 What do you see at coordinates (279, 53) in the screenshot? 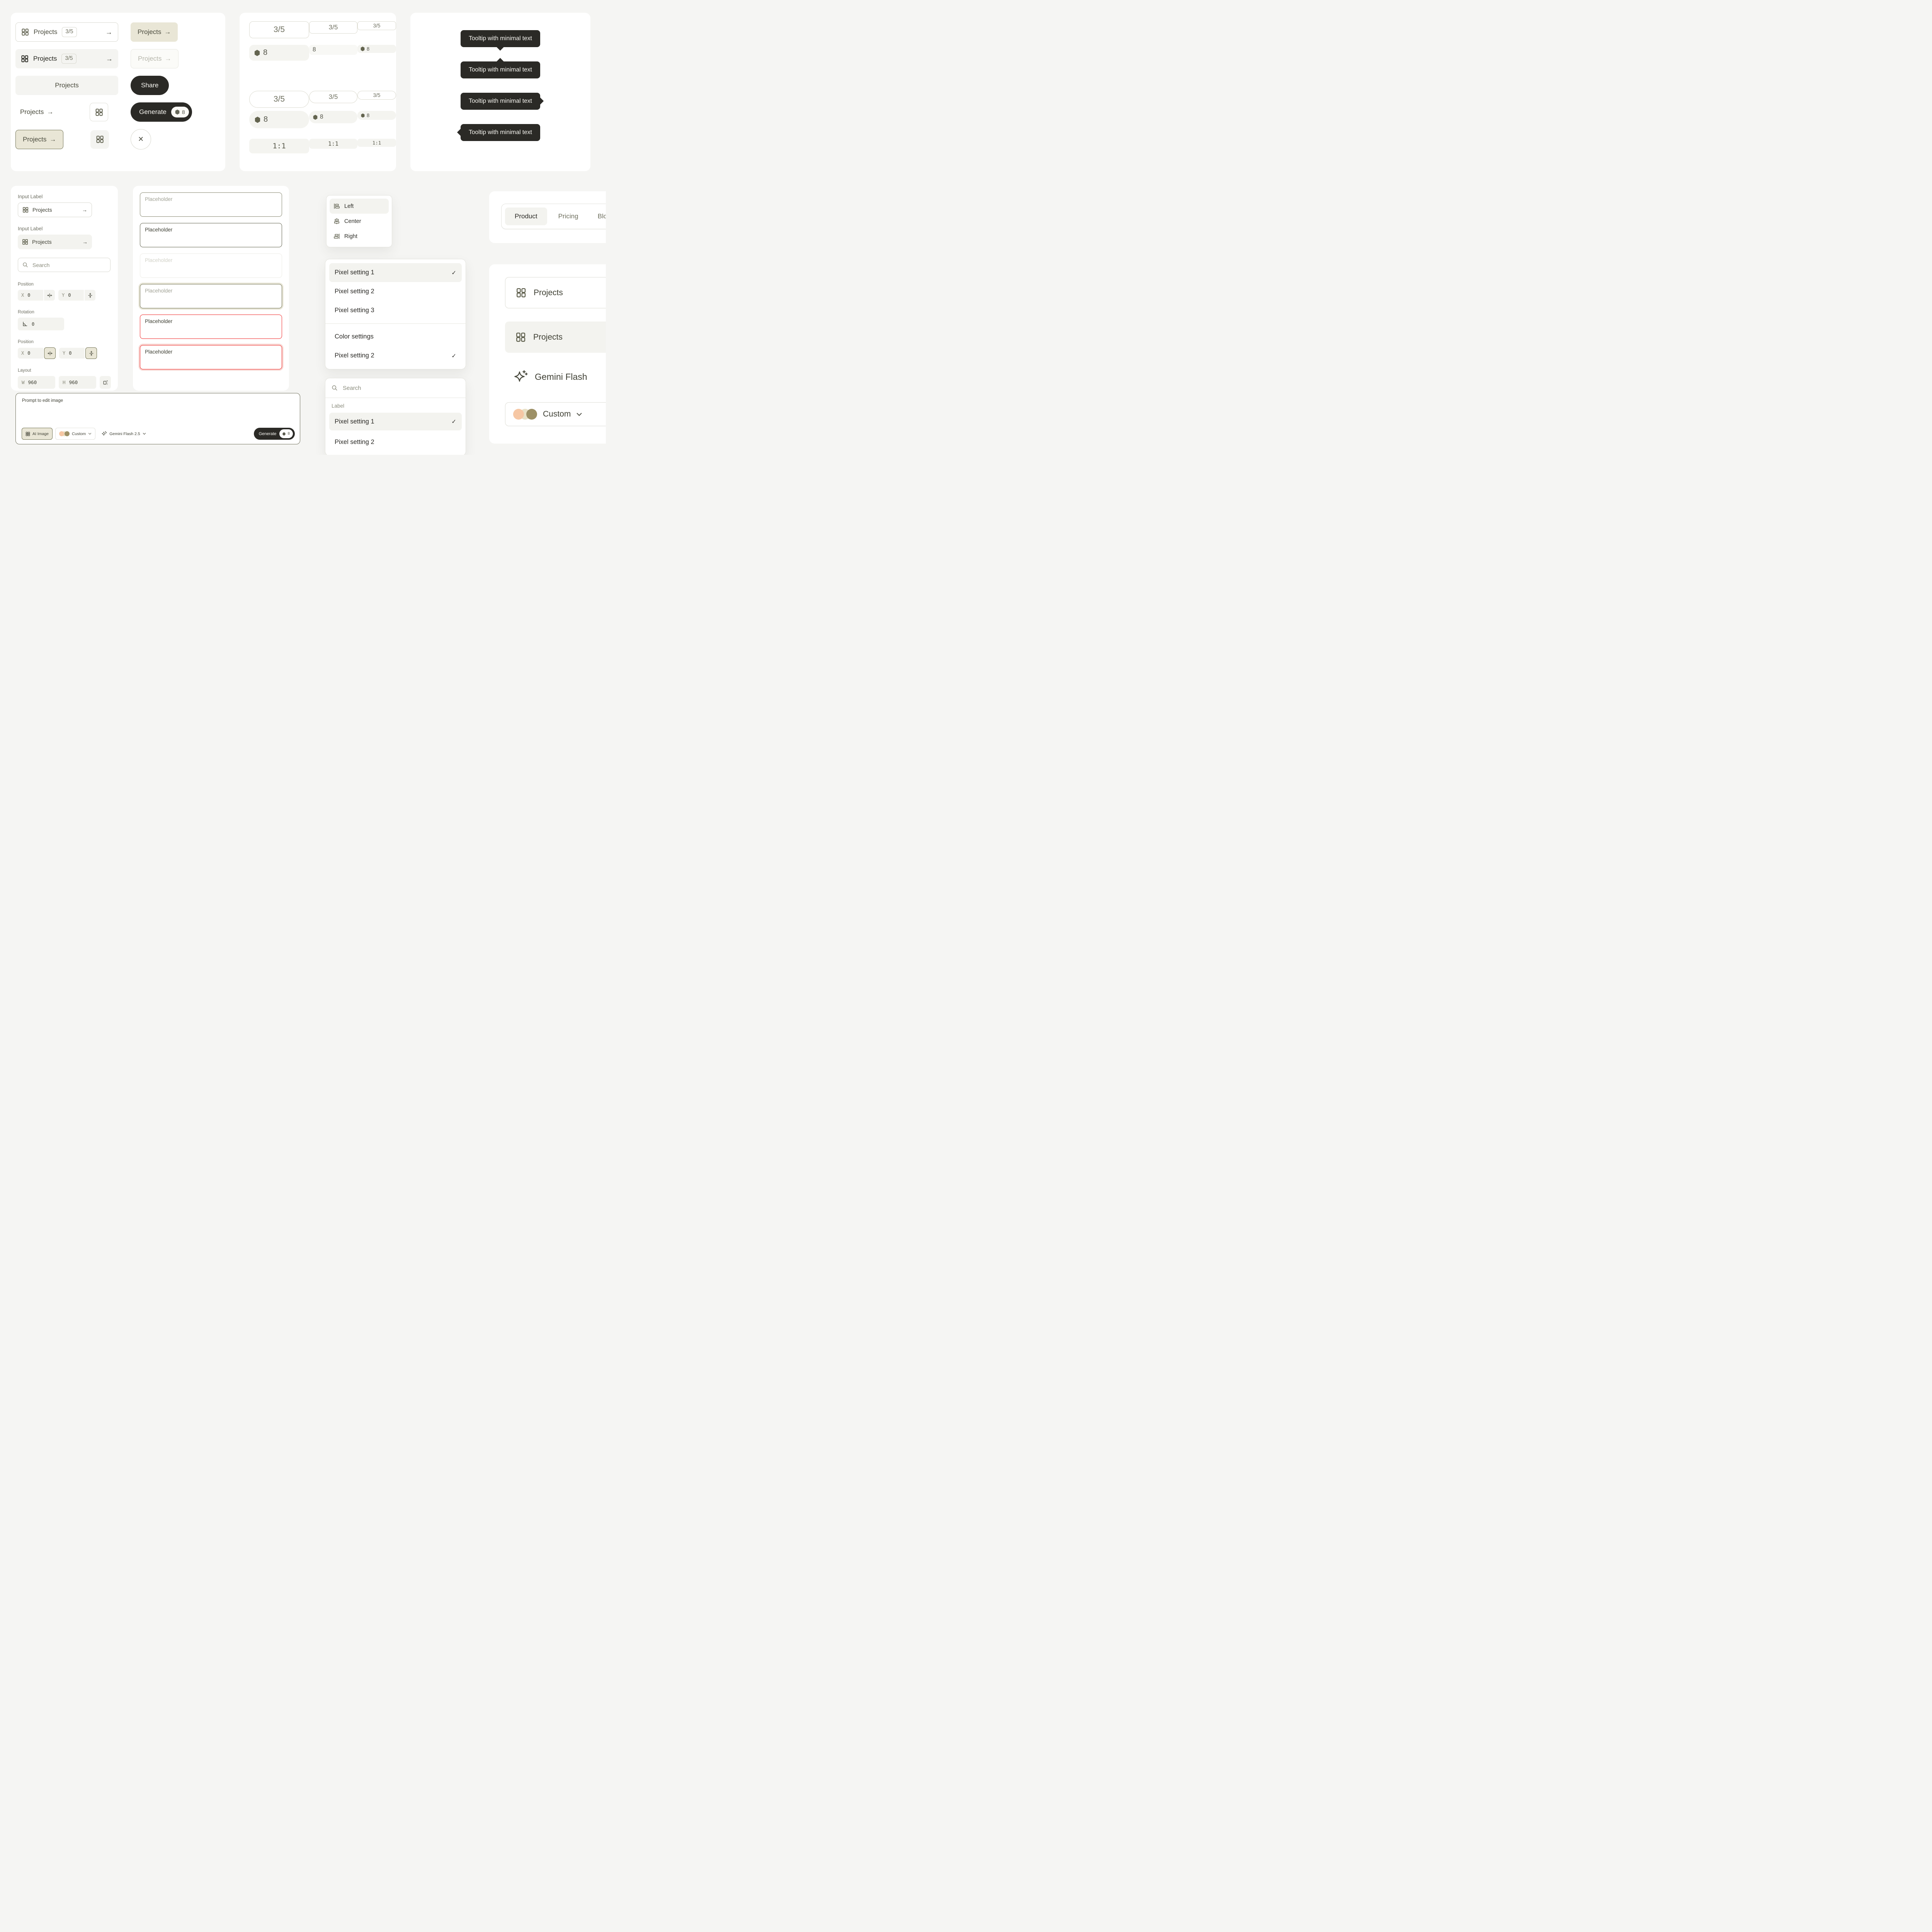
I see `credit-chip-lg: 8` at bounding box center [279, 53].